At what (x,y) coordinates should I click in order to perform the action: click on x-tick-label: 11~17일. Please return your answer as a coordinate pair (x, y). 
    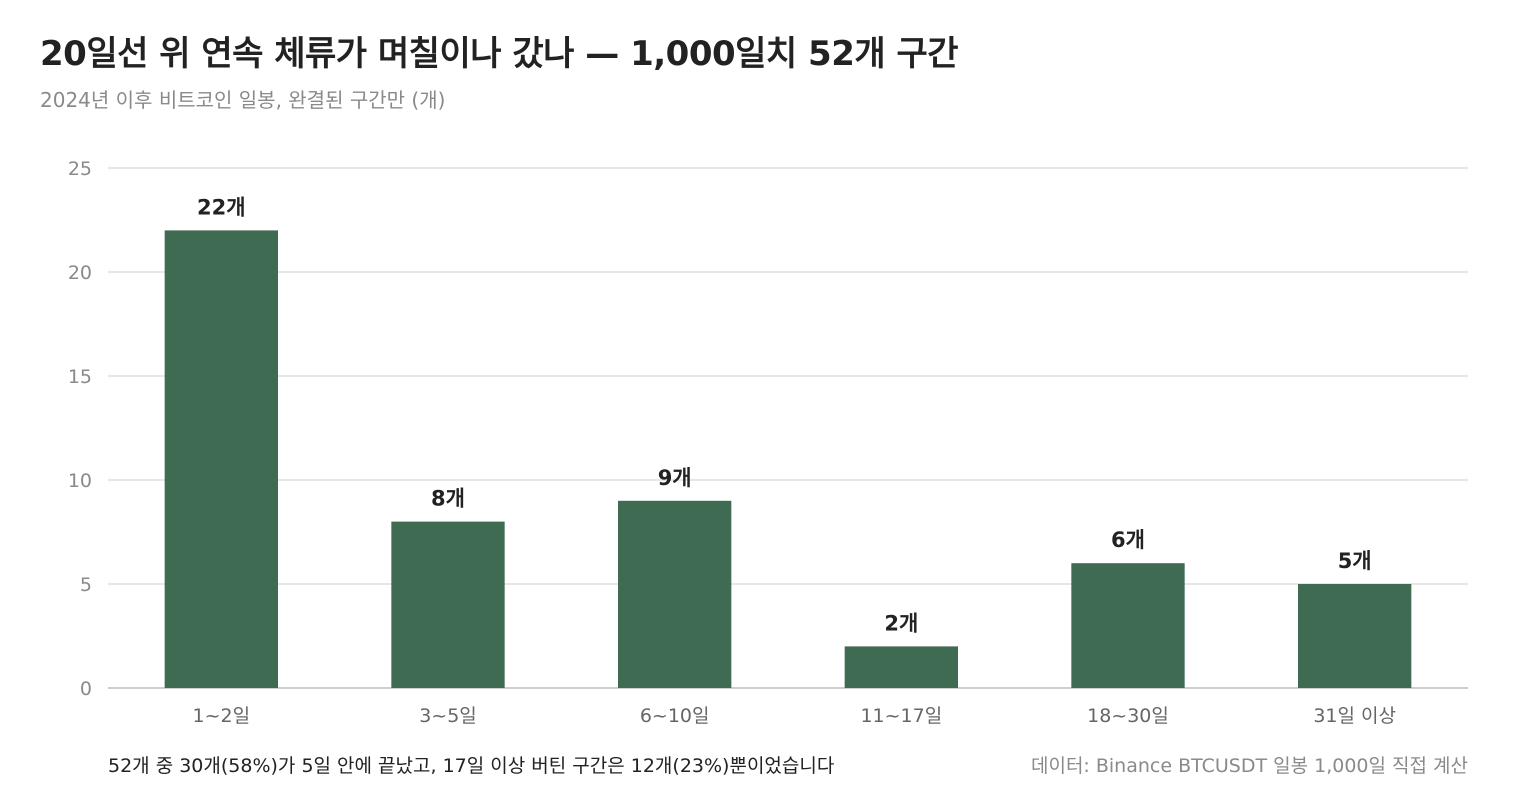
    Looking at the image, I should click on (901, 716).